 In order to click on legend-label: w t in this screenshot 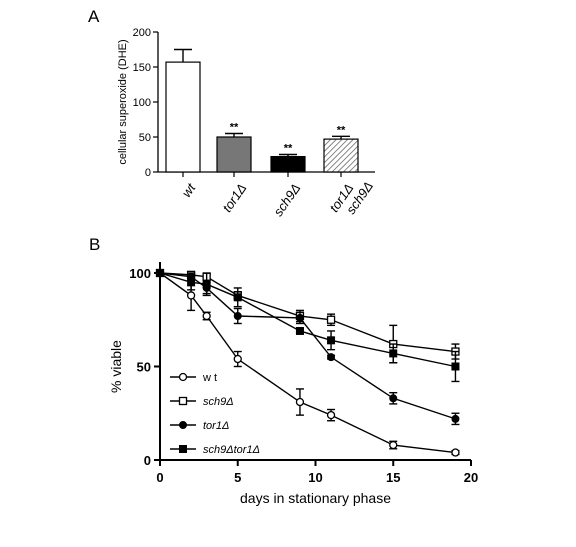, I will do `click(209, 378)`.